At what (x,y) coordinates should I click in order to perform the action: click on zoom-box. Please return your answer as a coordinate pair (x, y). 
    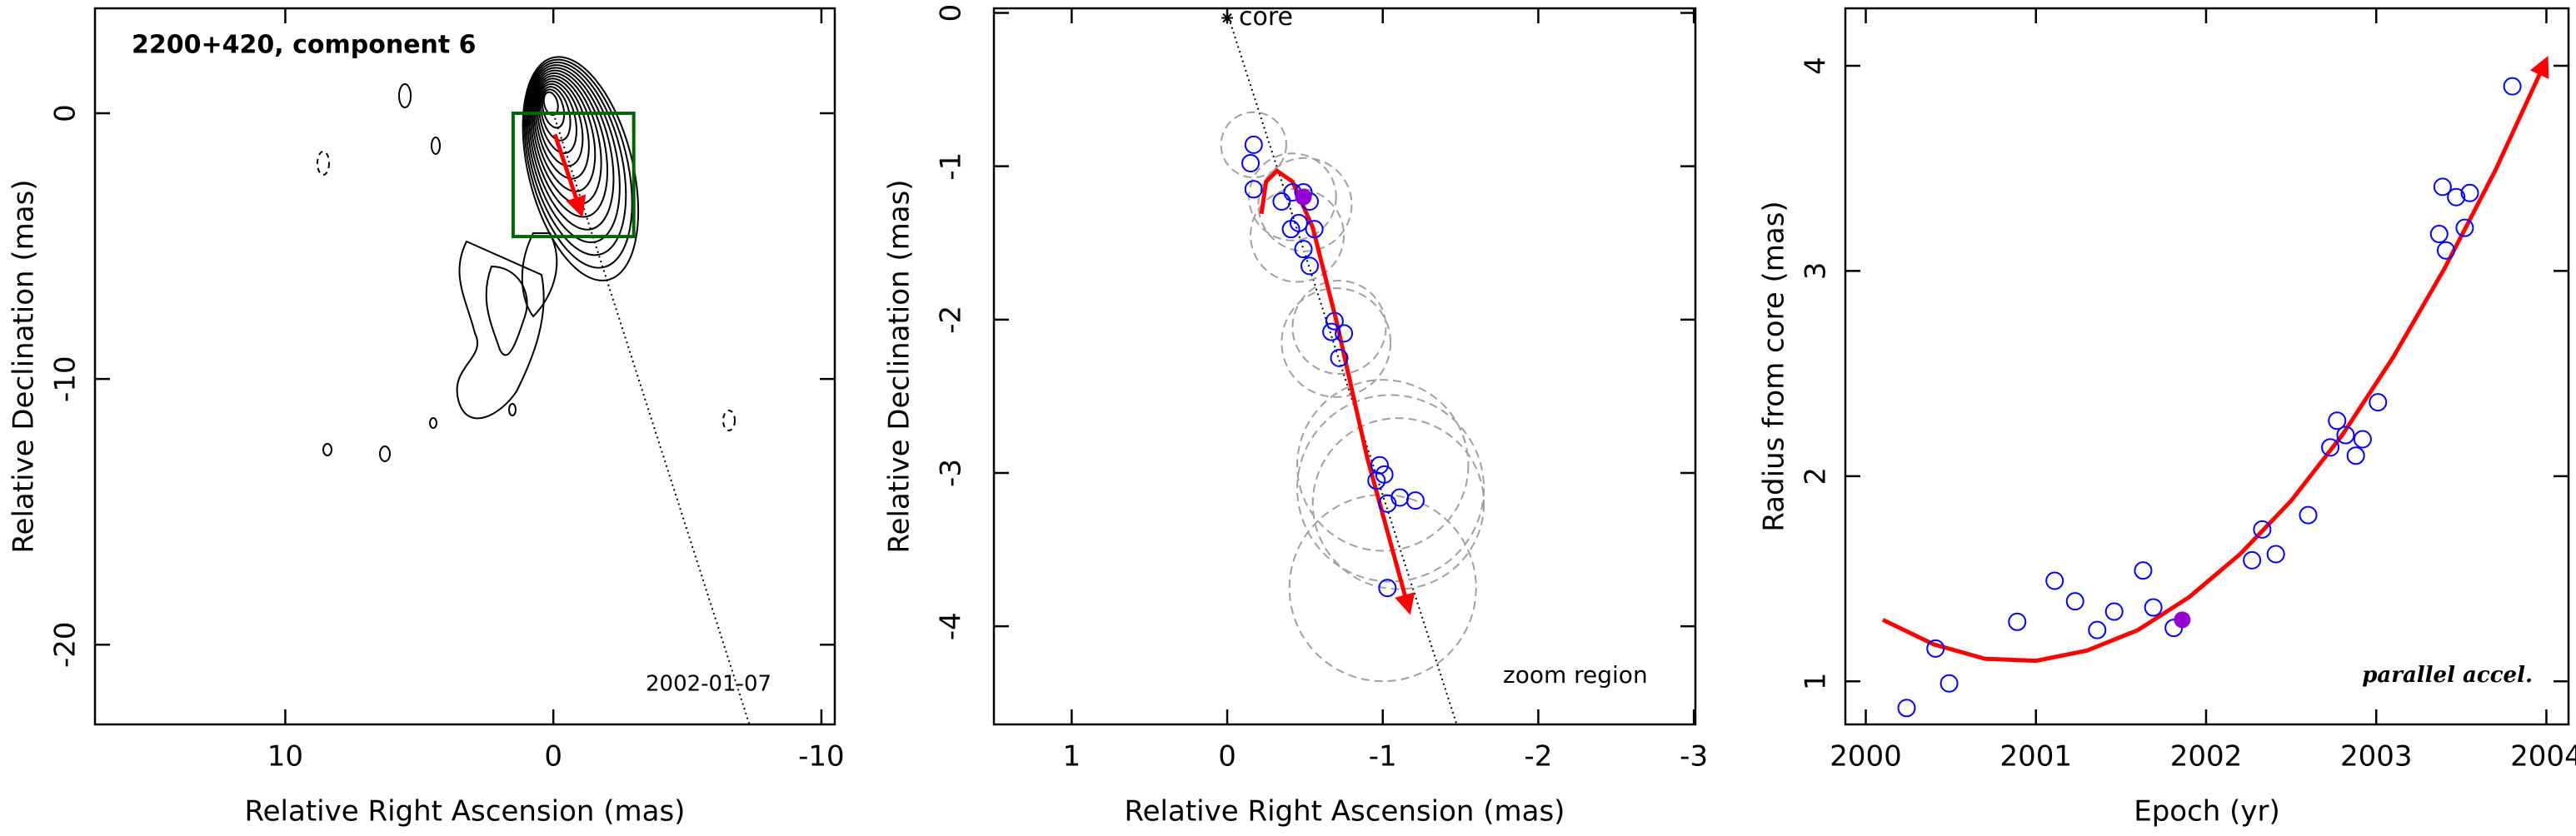
    Looking at the image, I should click on (573, 175).